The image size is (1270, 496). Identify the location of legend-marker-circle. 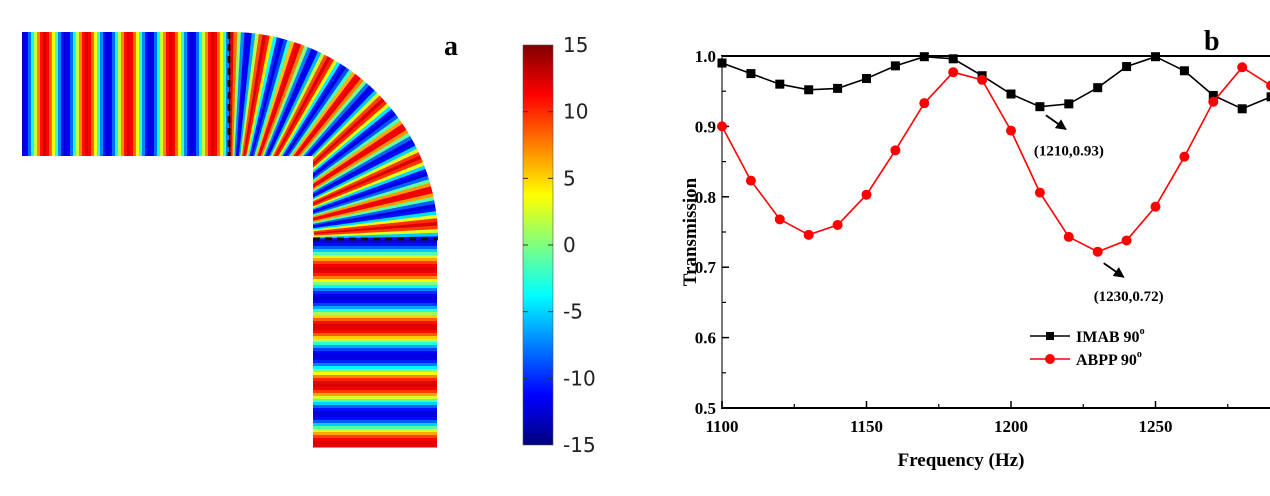
(1050, 359).